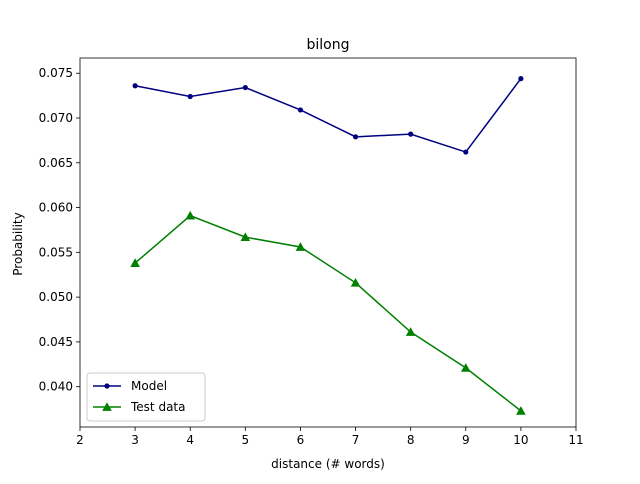 The width and height of the screenshot is (640, 484). What do you see at coordinates (149, 386) in the screenshot?
I see `legend-label: Model` at bounding box center [149, 386].